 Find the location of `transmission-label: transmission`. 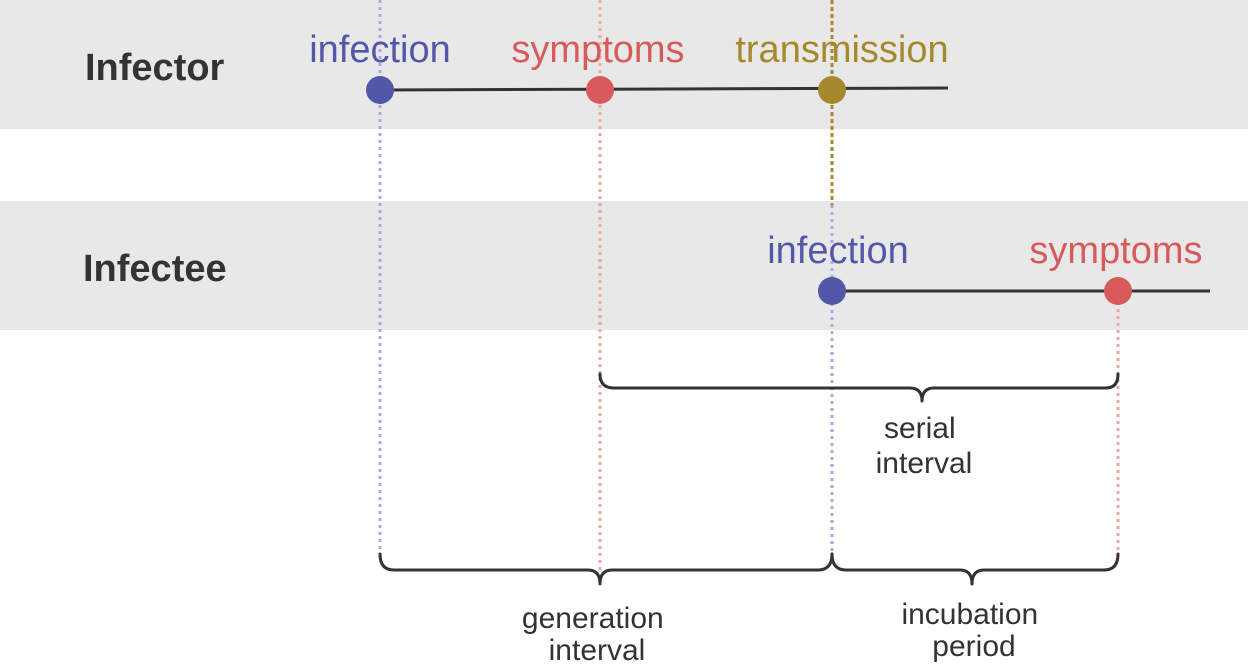

transmission-label: transmission is located at coordinates (841, 50).